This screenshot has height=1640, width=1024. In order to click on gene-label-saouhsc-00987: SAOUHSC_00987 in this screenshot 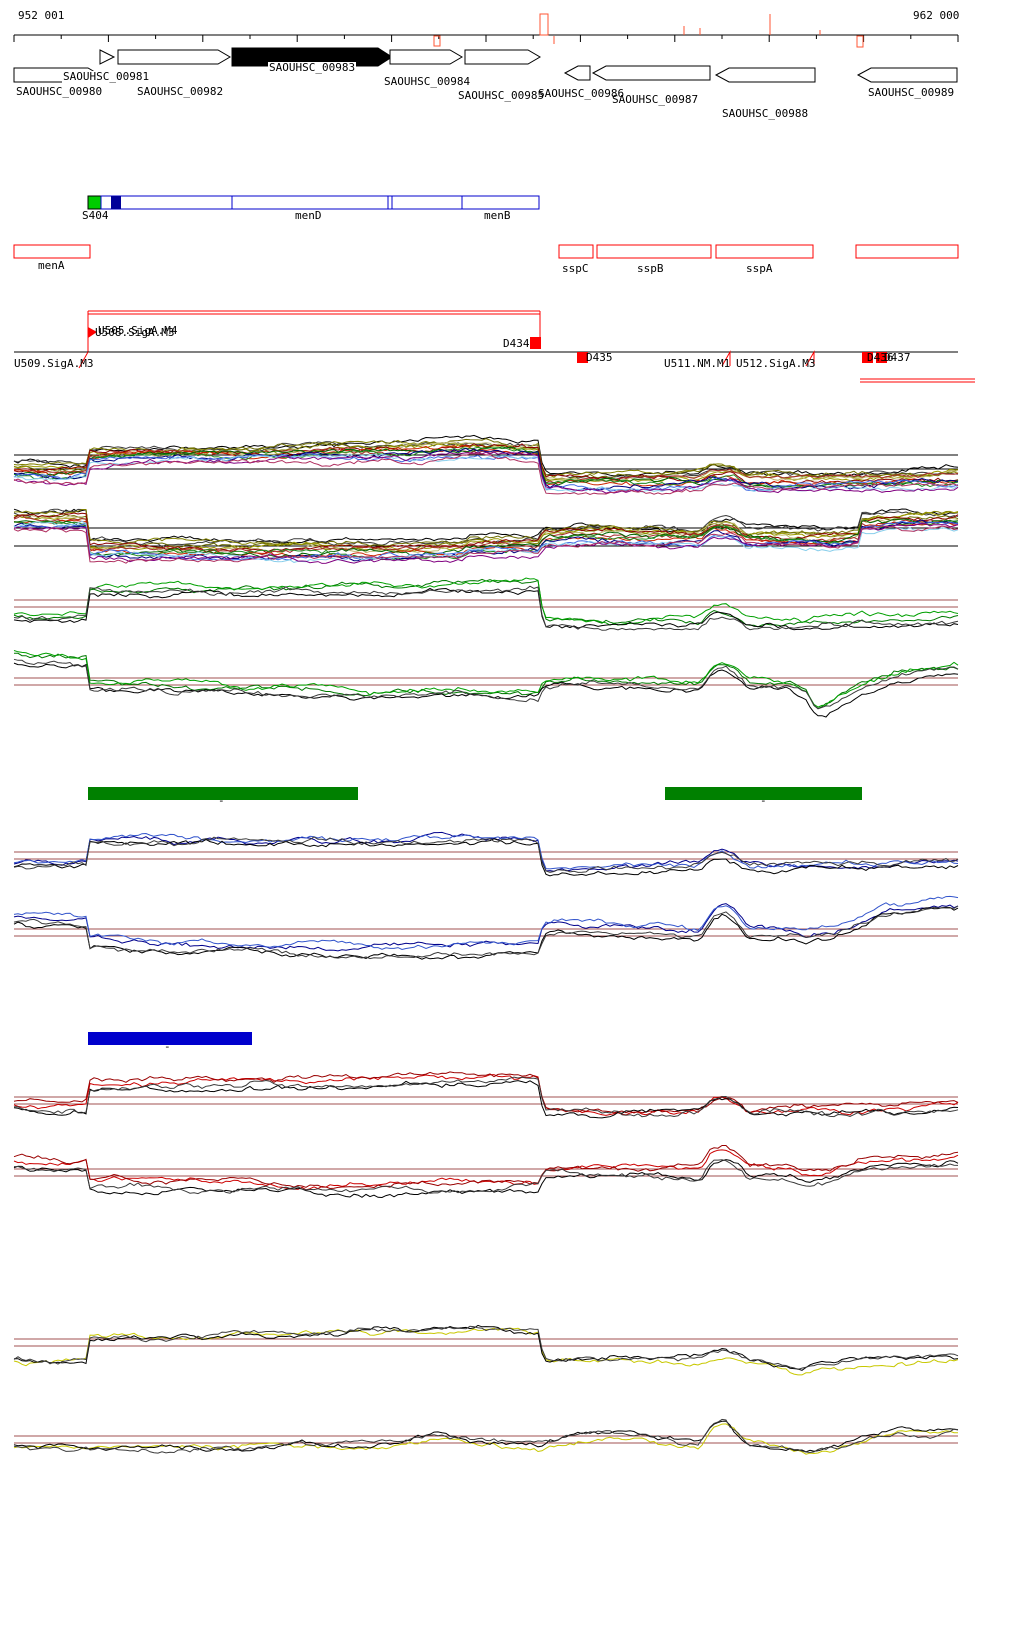, I will do `click(655, 99)`.